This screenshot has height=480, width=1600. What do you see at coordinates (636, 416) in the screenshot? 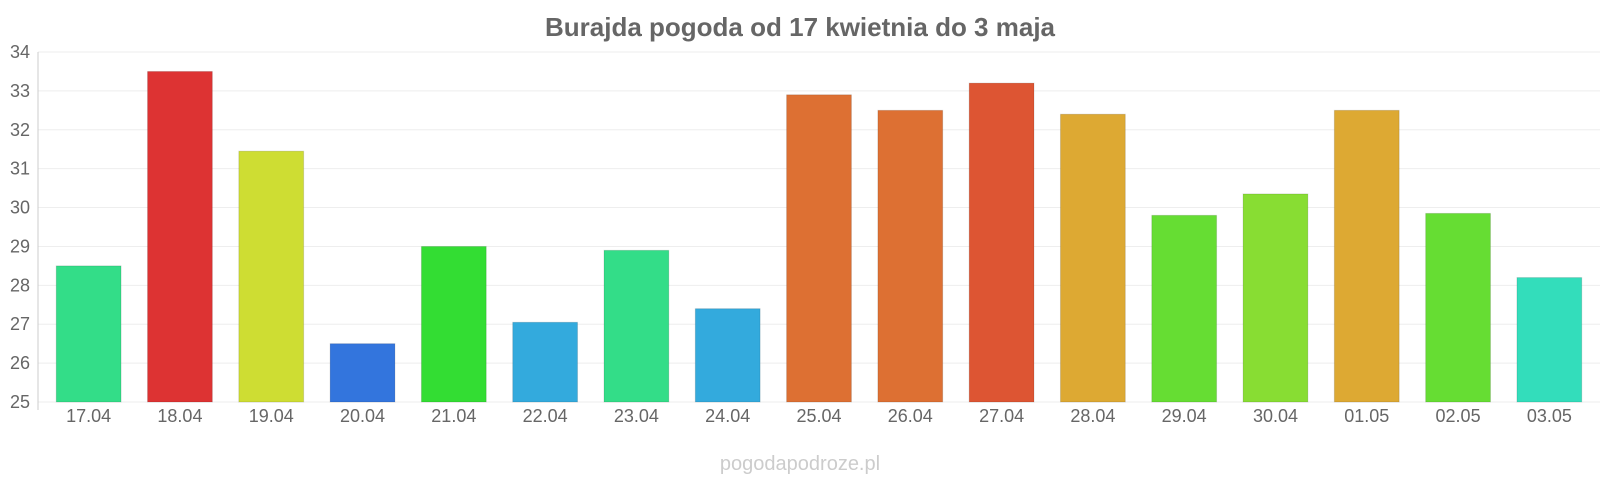
I see `x-tick-label: 23.04` at bounding box center [636, 416].